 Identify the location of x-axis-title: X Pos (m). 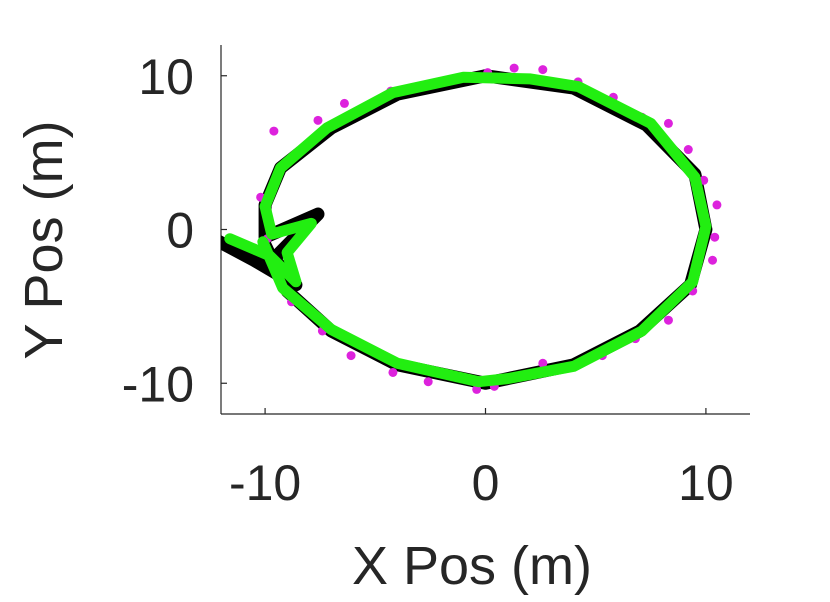
(472, 566).